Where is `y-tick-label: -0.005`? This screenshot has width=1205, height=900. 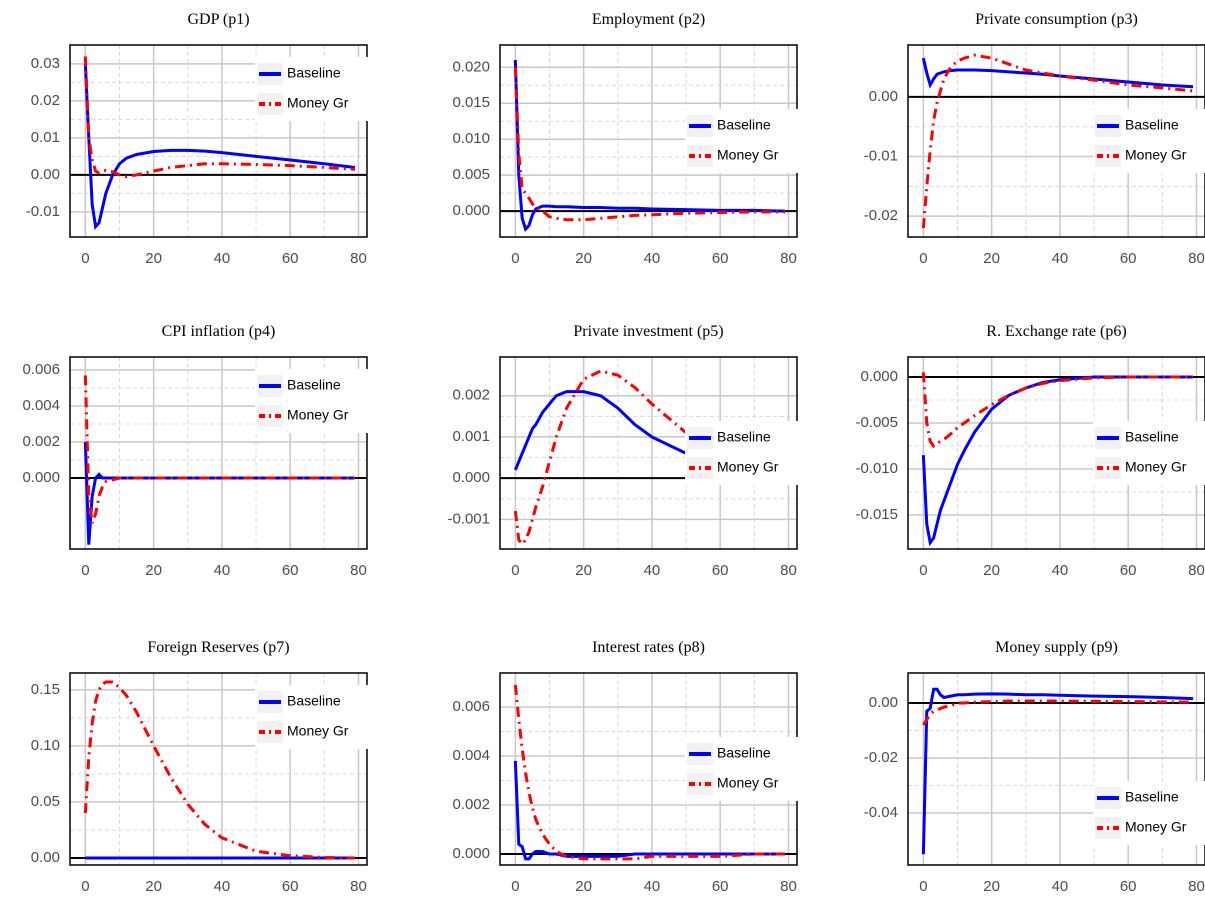
y-tick-label: -0.005 is located at coordinates (876, 422).